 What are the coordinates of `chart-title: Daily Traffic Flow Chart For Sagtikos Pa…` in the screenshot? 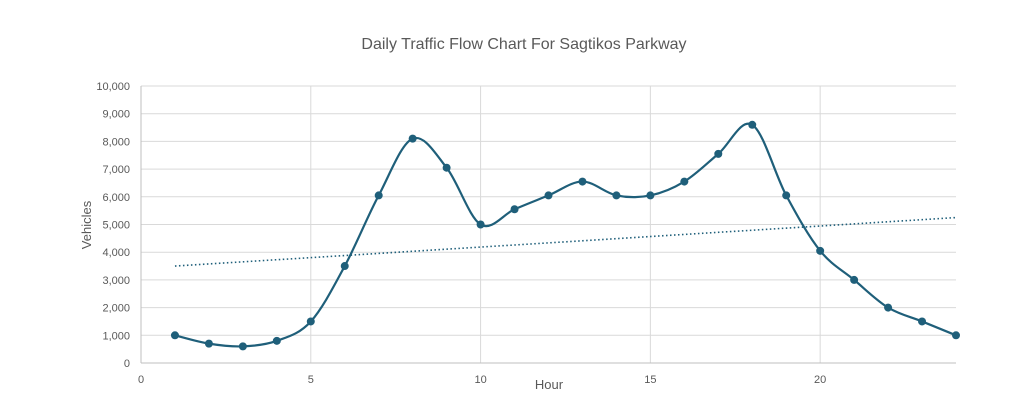 It's located at (524, 44).